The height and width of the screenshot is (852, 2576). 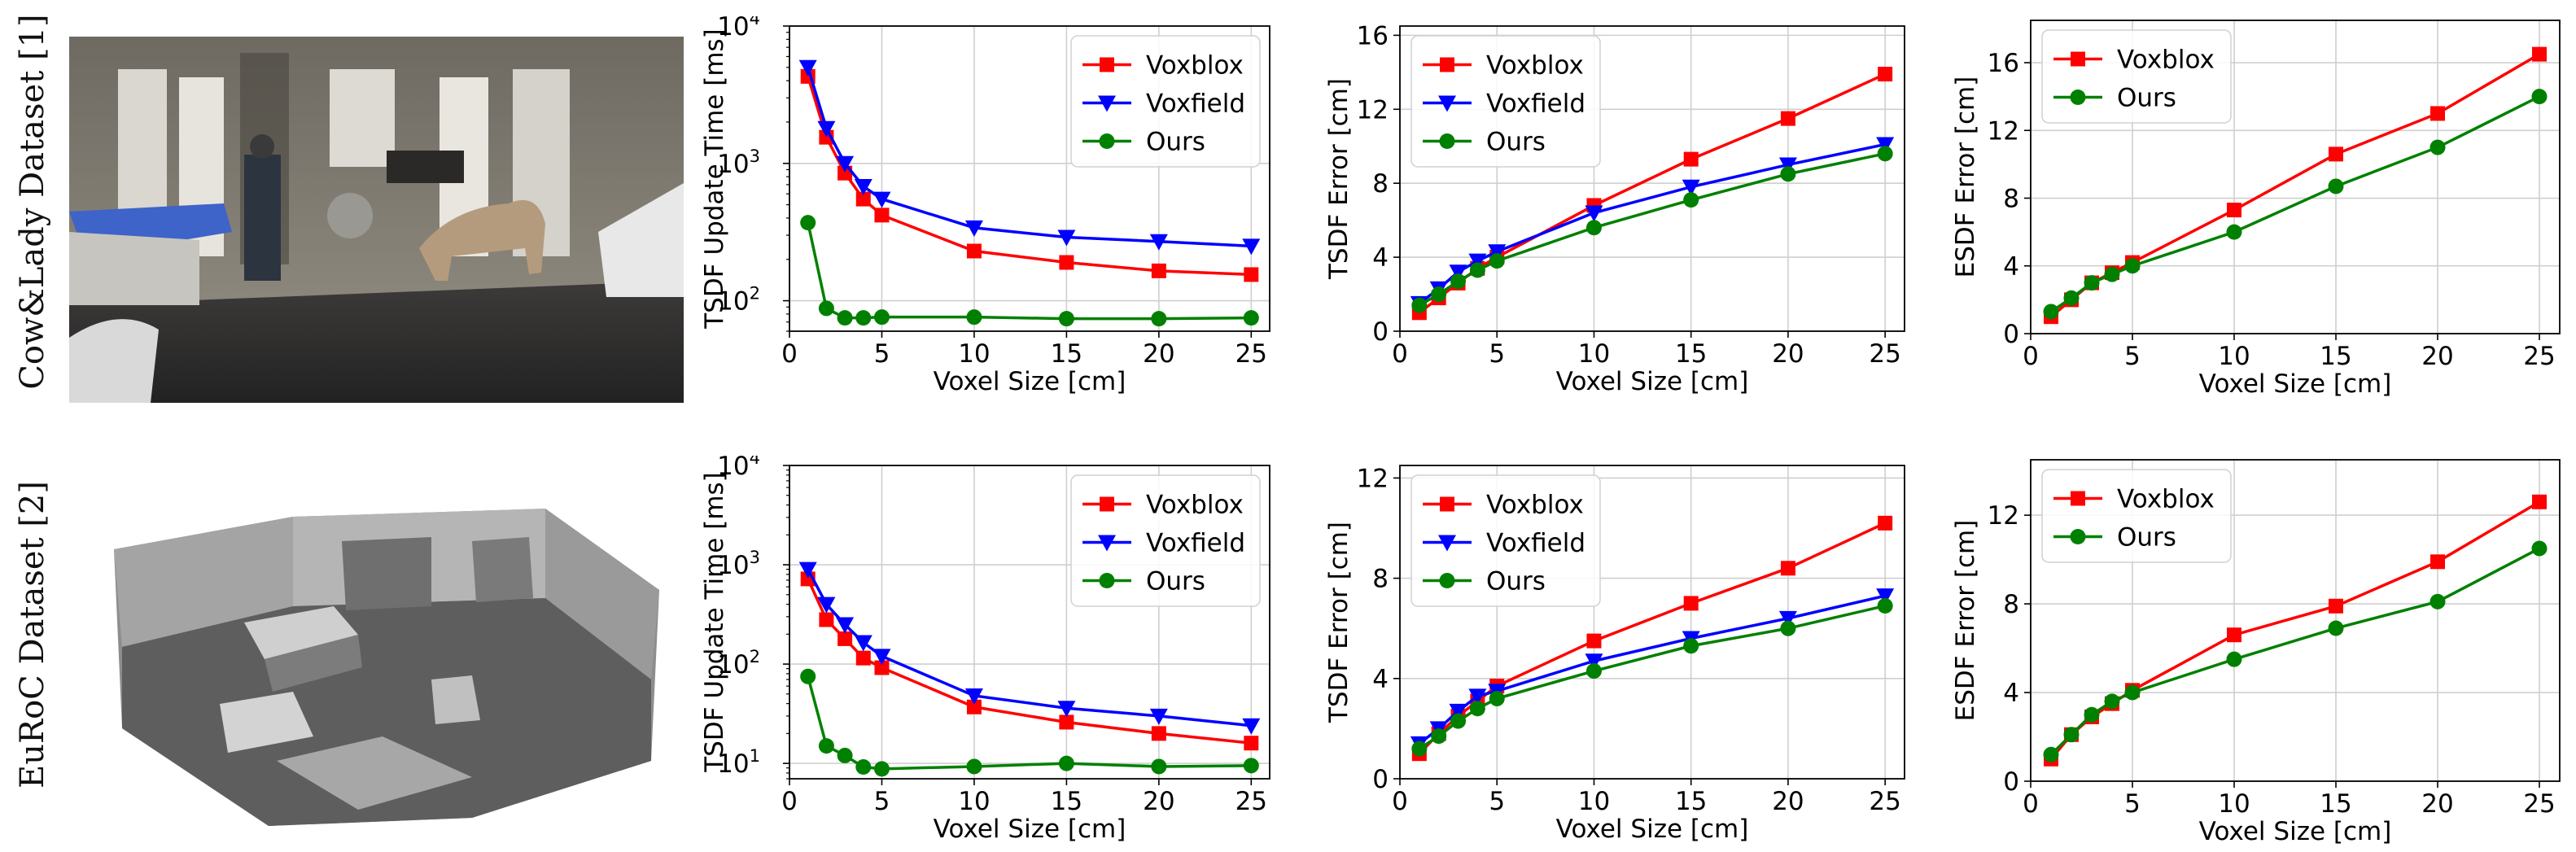 What do you see at coordinates (2294, 652) in the screenshot?
I see `series-line-ours` at bounding box center [2294, 652].